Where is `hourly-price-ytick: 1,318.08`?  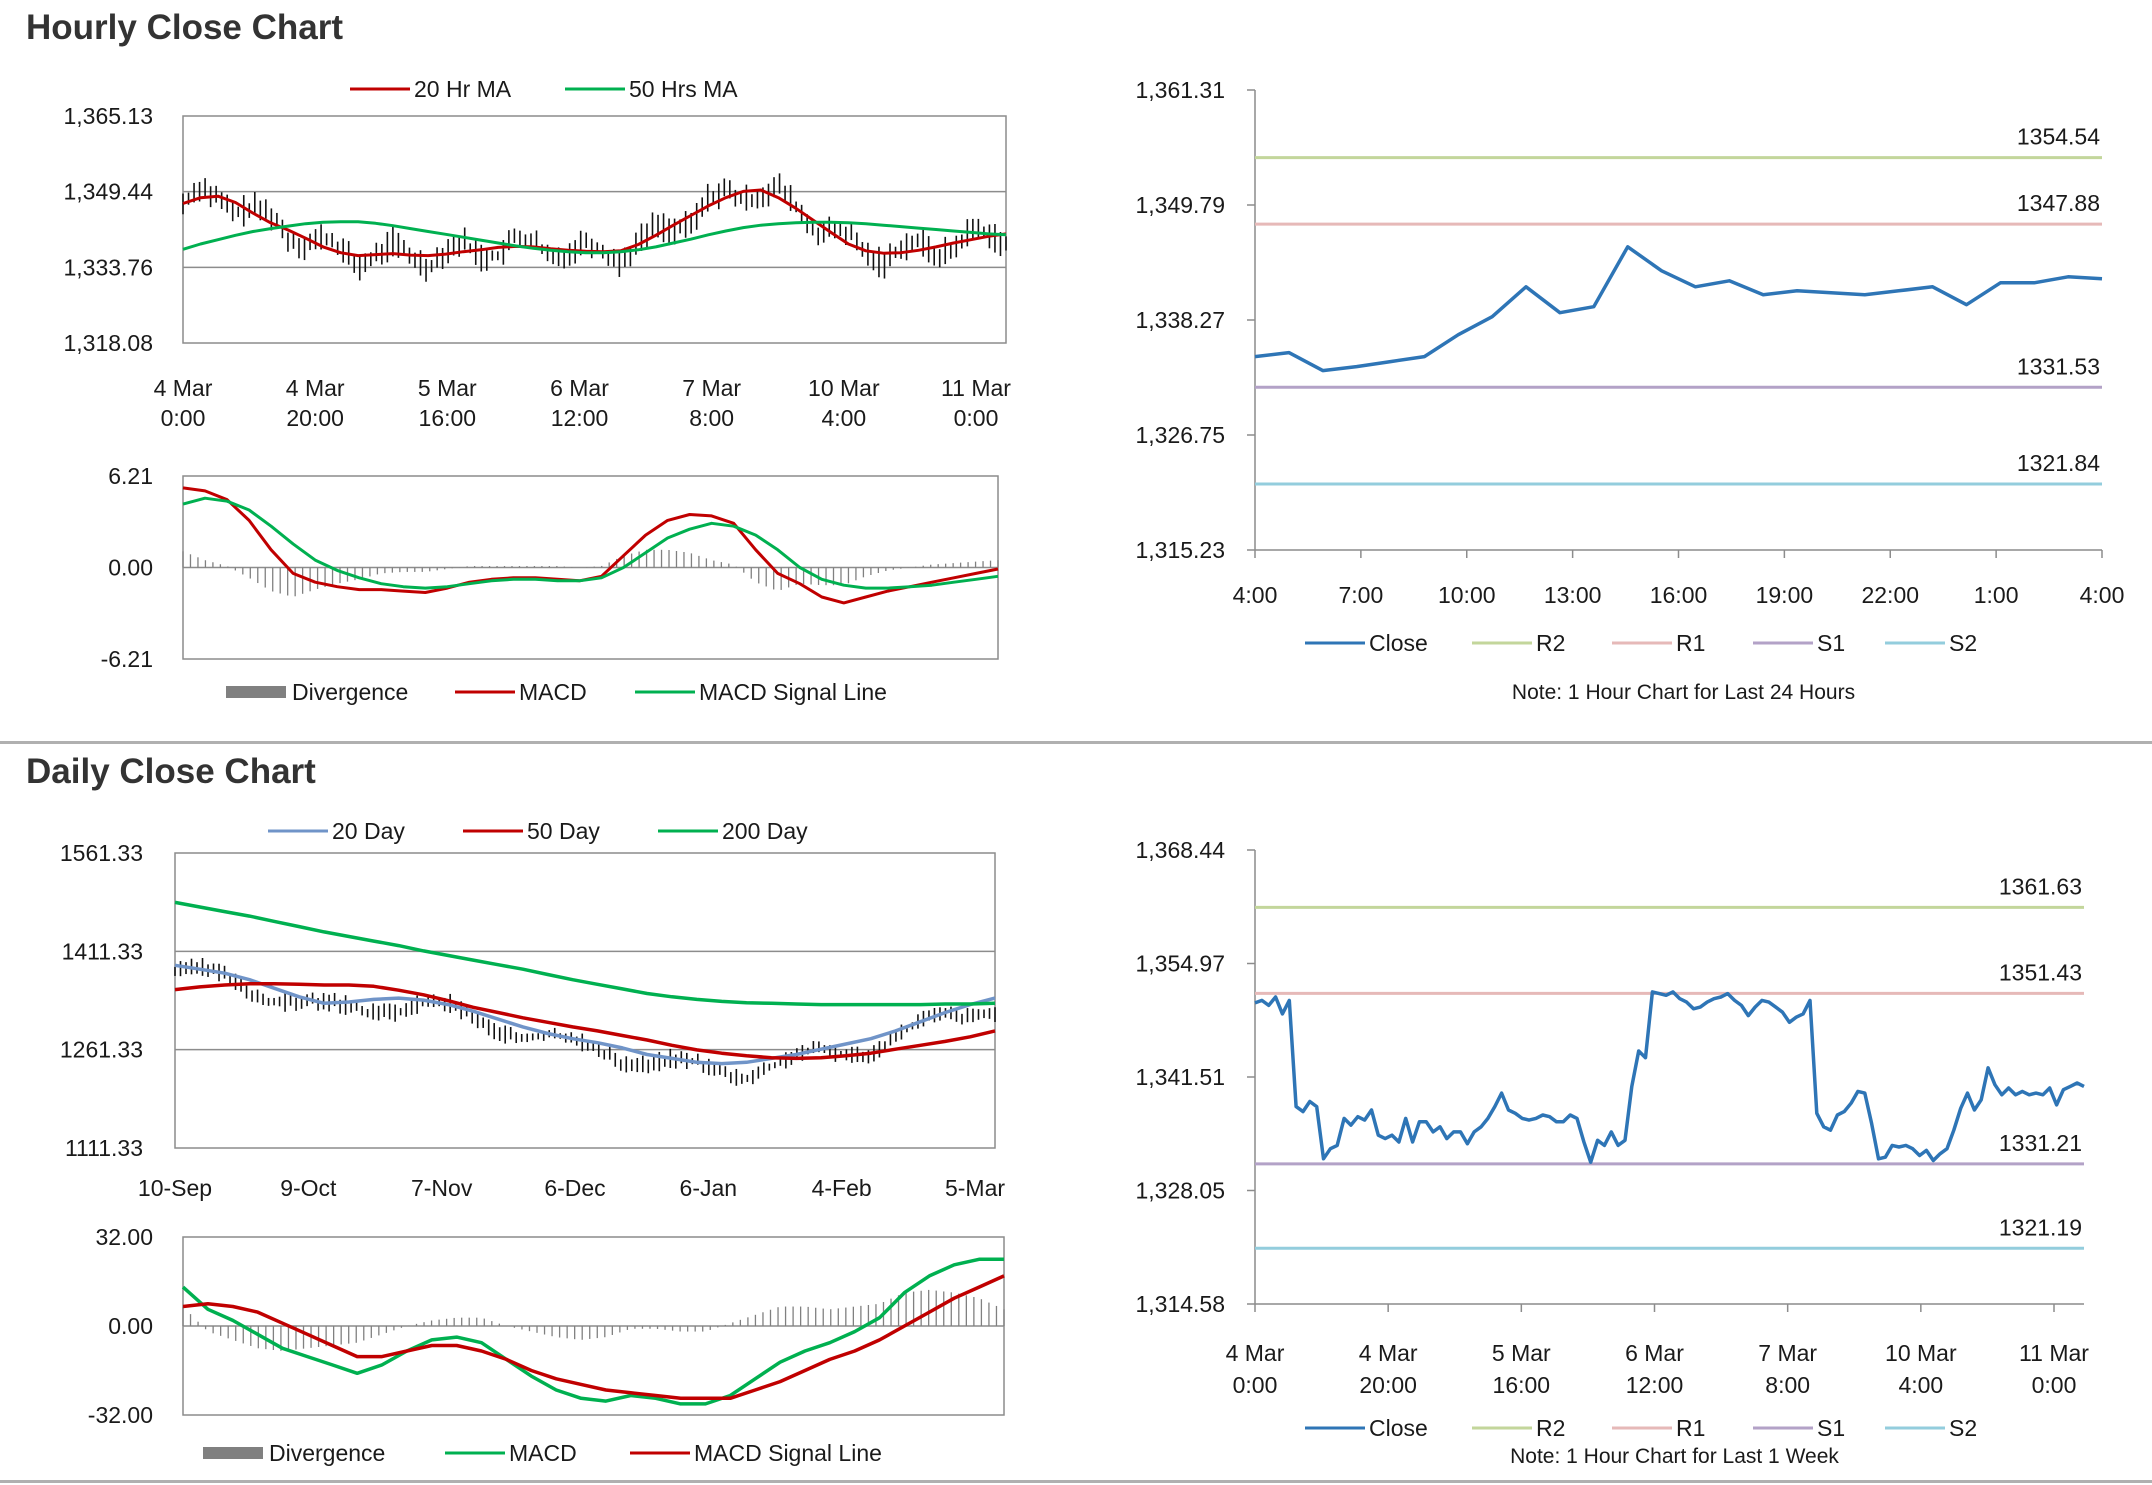 hourly-price-ytick: 1,318.08 is located at coordinates (108, 343).